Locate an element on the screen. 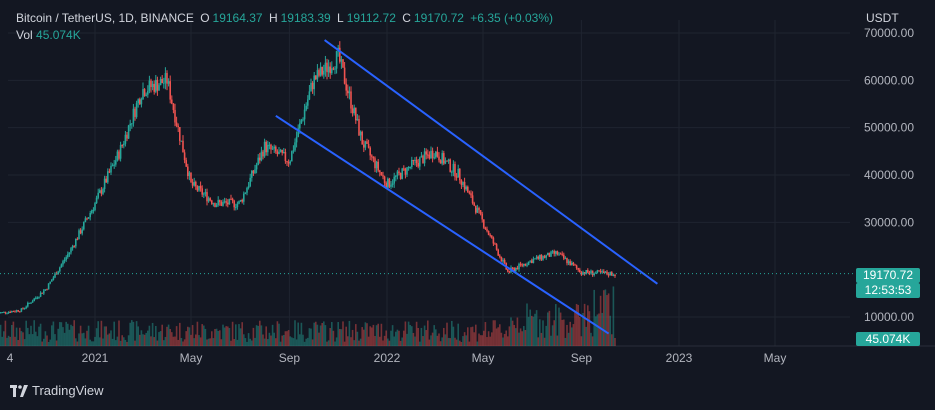  tradingview-logo-icon is located at coordinates (19, 390).